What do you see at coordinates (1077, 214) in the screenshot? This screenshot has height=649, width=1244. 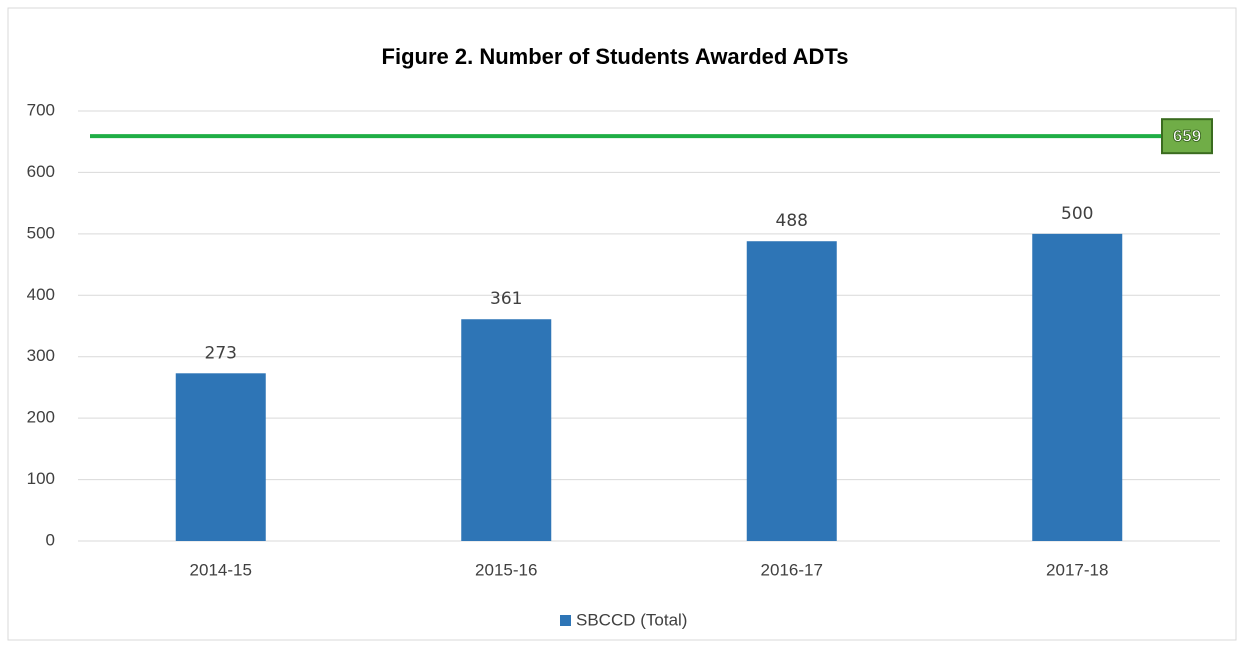 I see `data-label: 500` at bounding box center [1077, 214].